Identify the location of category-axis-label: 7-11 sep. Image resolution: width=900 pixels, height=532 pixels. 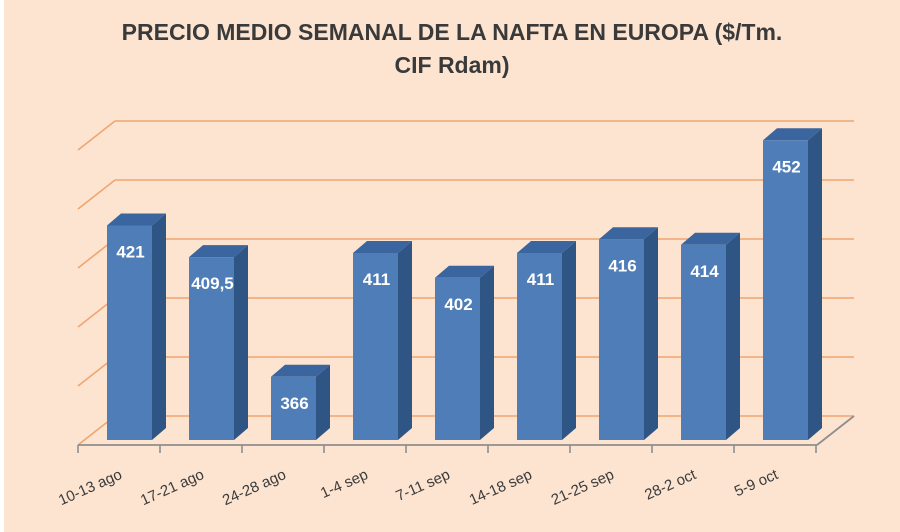
(422, 485).